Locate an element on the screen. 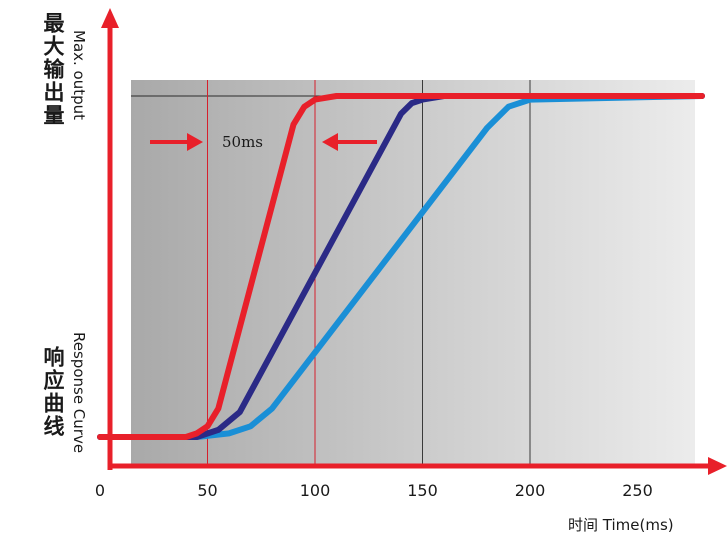 The width and height of the screenshot is (727, 540). x-tick-label: 250 is located at coordinates (637, 490).